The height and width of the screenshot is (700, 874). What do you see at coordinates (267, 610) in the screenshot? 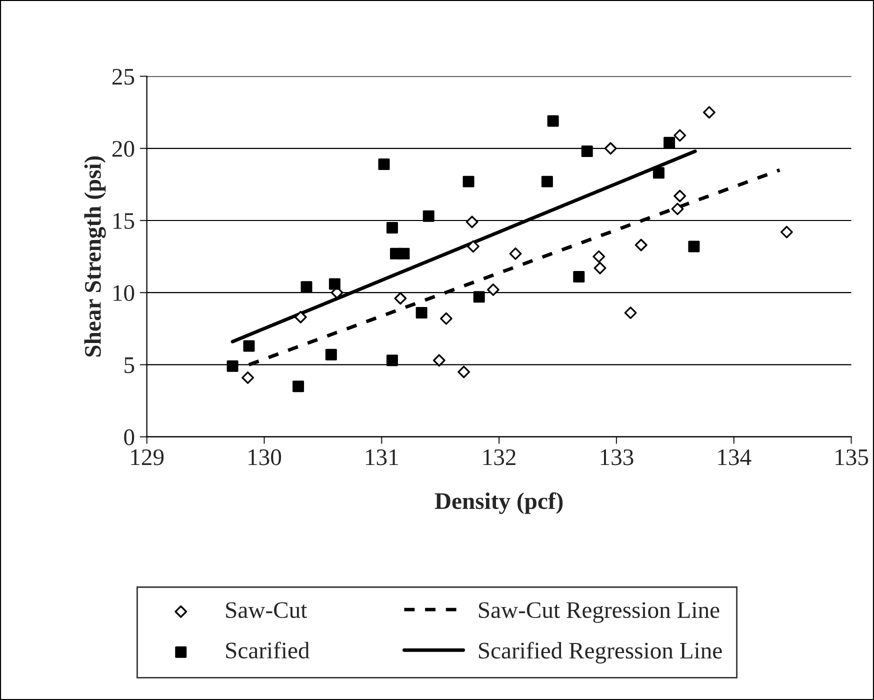
I see `legend-label: Saw-Cut` at bounding box center [267, 610].